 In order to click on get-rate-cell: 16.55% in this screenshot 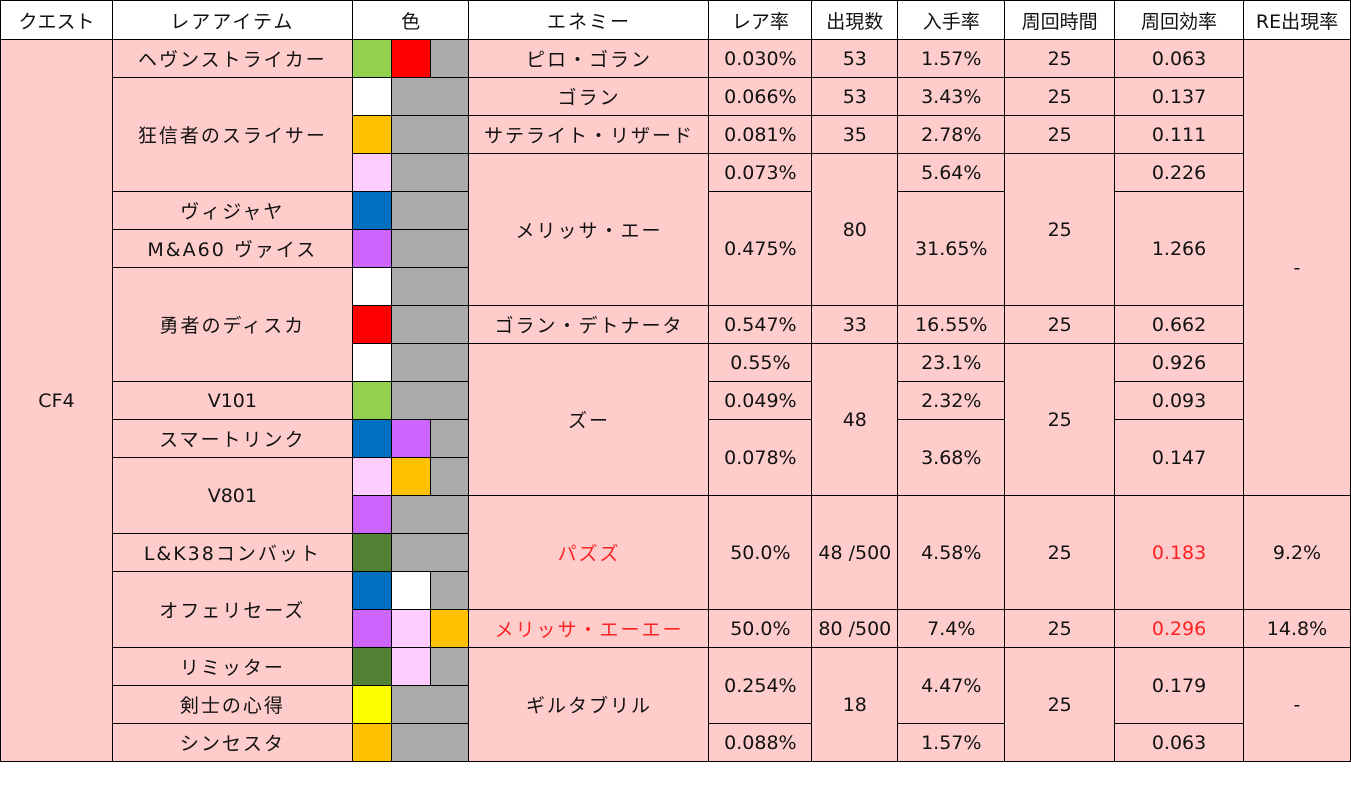, I will do `click(951, 324)`.